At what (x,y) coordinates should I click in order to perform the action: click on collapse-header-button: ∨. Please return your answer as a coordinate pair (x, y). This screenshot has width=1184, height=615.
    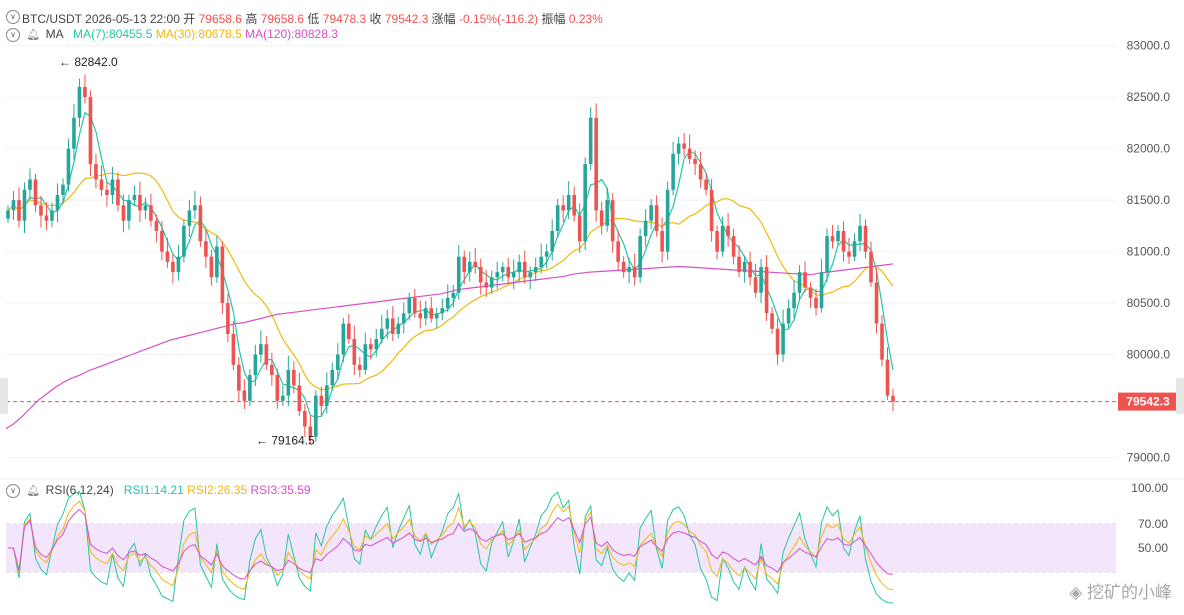
    Looking at the image, I should click on (14, 16).